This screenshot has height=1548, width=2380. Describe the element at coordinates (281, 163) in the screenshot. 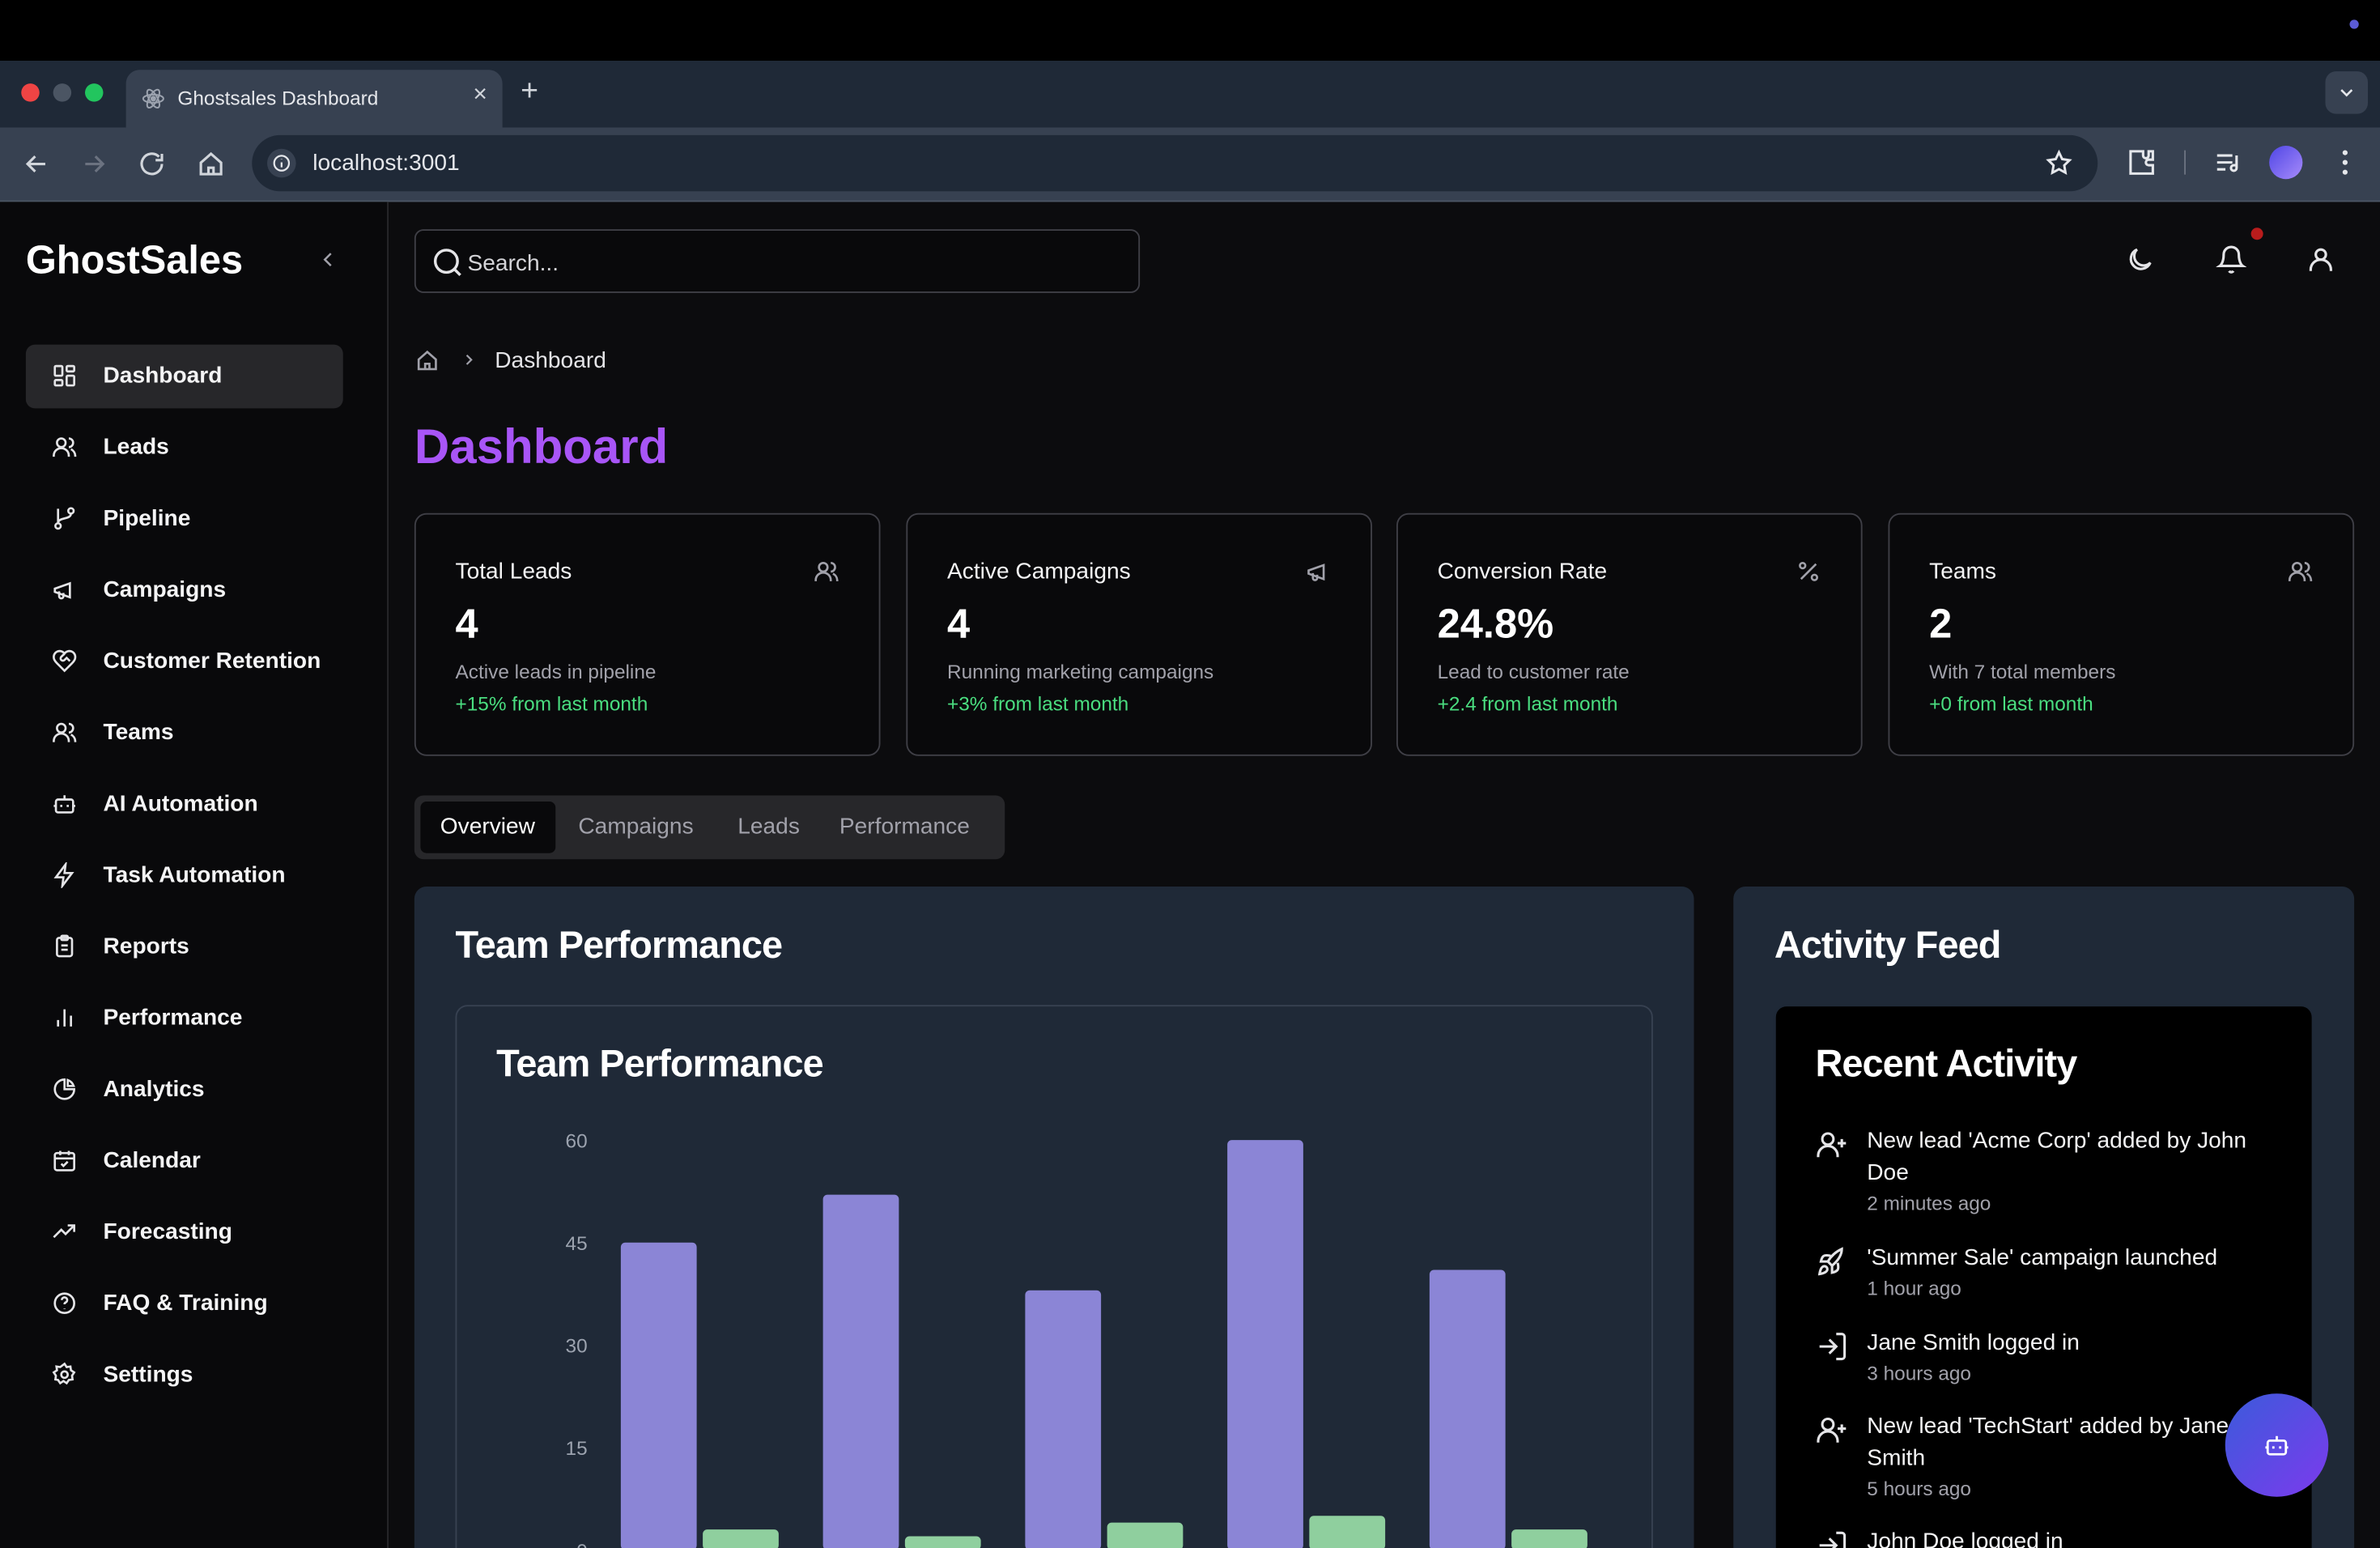

I see `site-info-icon` at that location.